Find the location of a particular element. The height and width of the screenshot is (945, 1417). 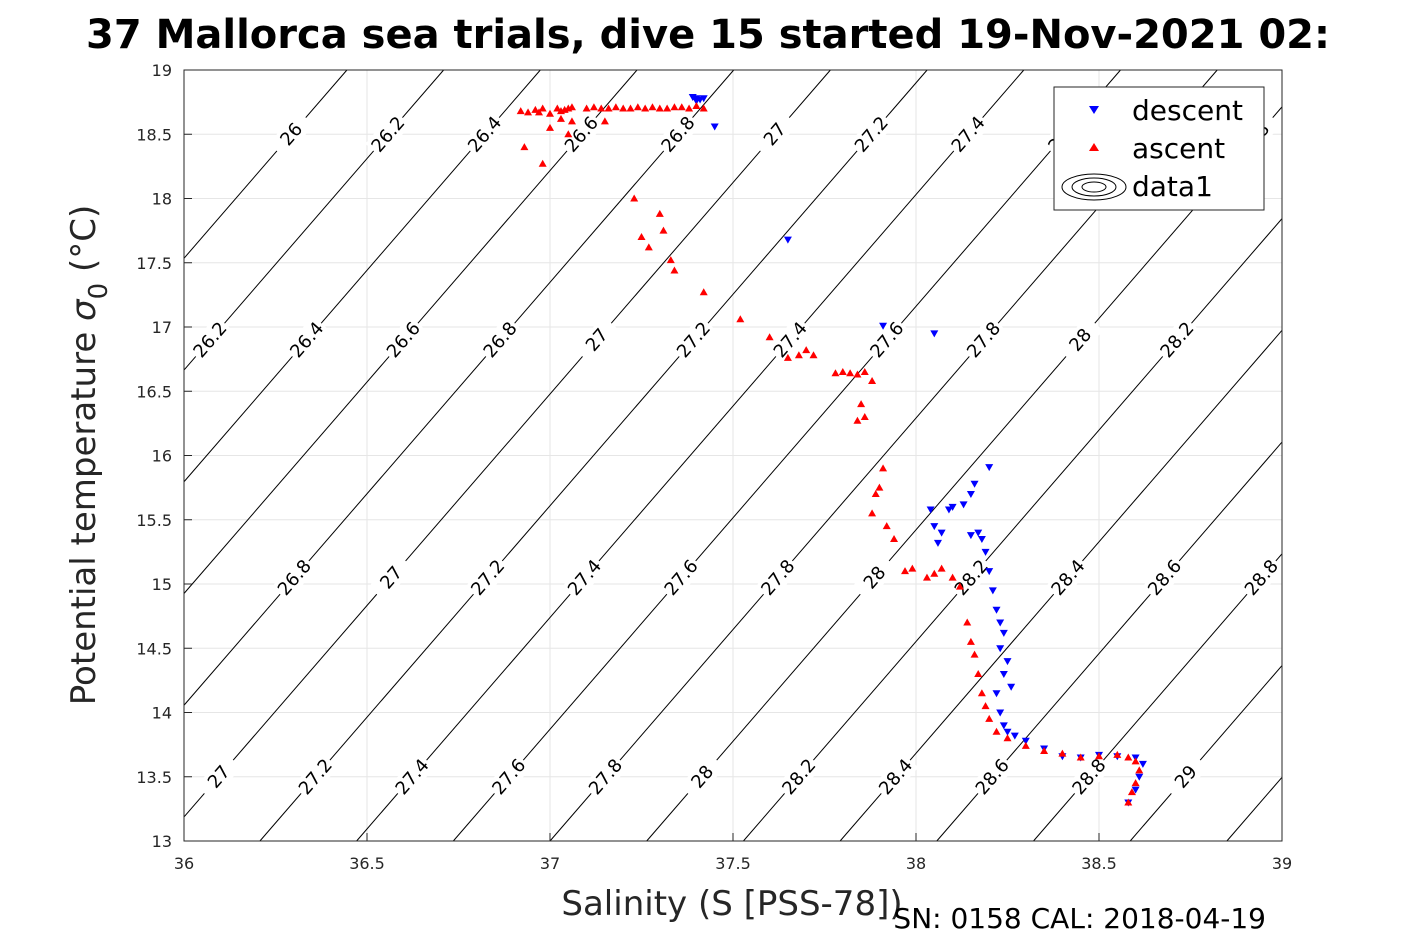

legend-ascent-marker is located at coordinates (1094, 147).